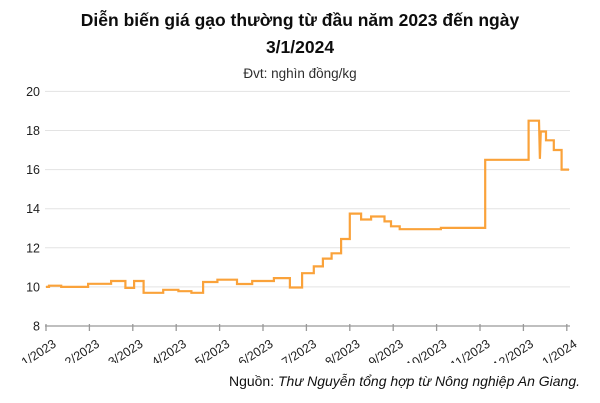  I want to click on y-tick-label-14: 14, so click(33, 209).